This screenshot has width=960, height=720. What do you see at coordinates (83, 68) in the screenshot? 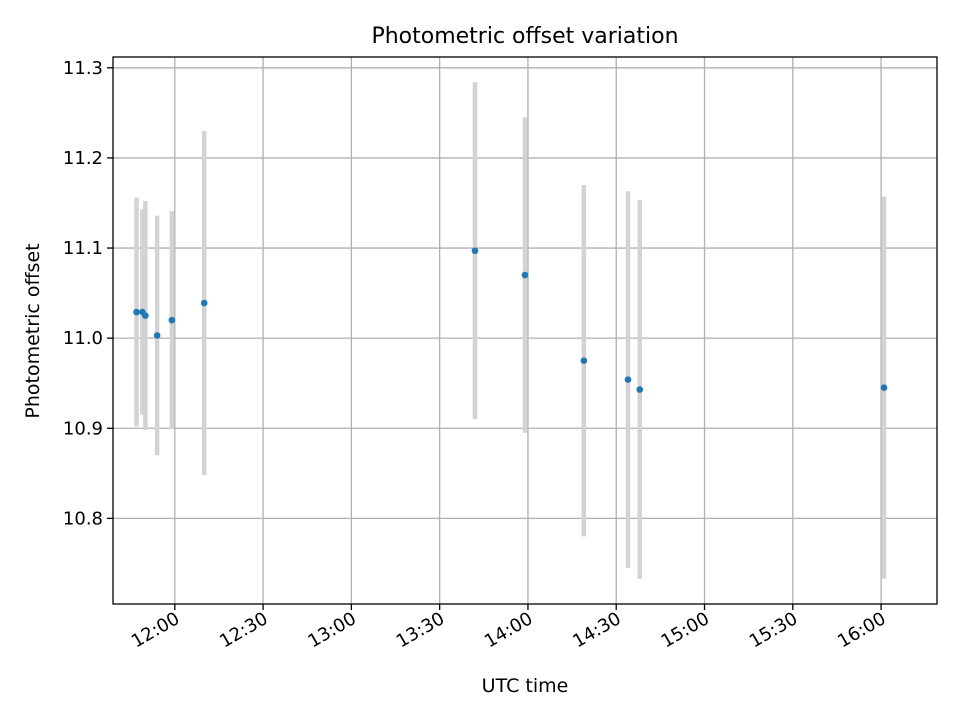
I see `y-tick-label: 11.3` at bounding box center [83, 68].